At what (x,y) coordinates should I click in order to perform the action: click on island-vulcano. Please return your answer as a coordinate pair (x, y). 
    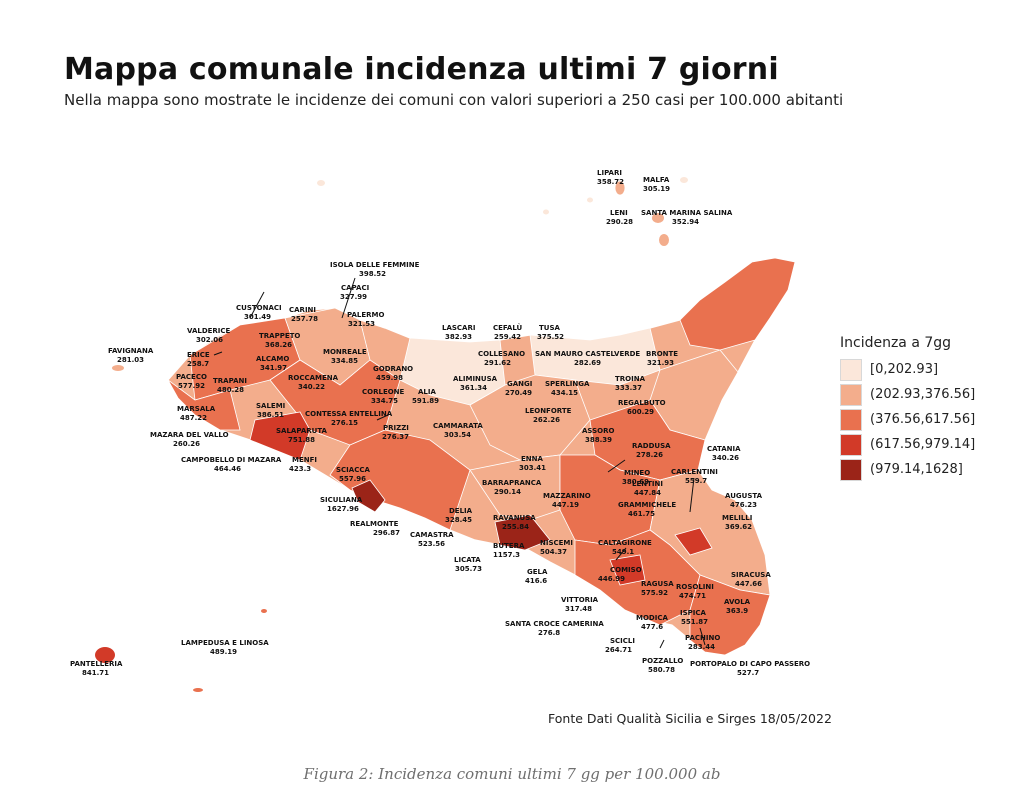
    Looking at the image, I should click on (664, 240).